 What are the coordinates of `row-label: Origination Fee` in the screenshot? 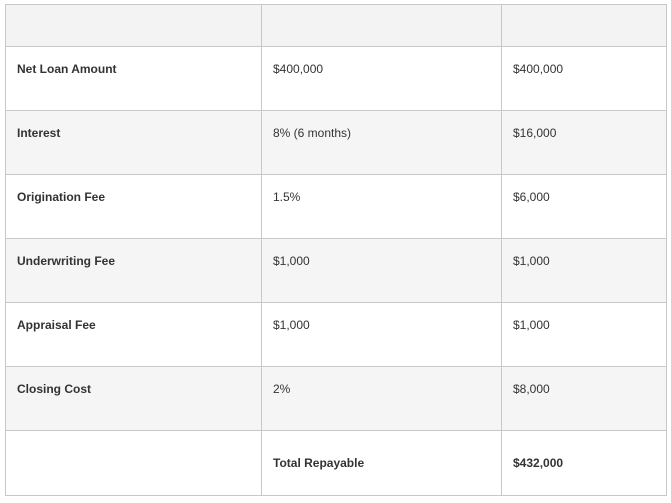 It's located at (133, 206).